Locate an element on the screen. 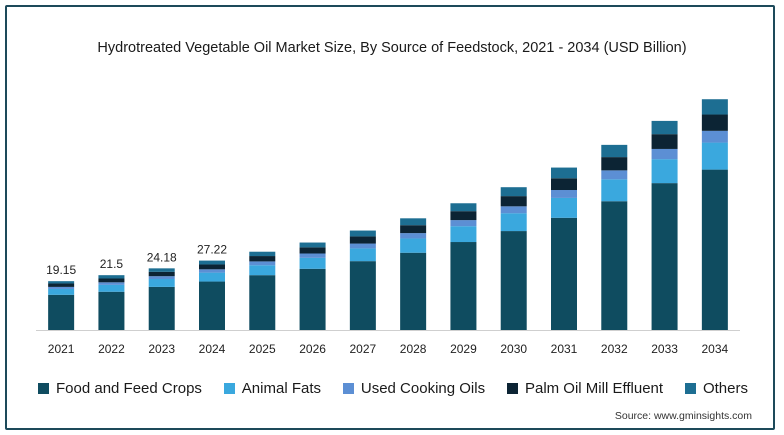 This screenshot has width=784, height=435. bar-segment-palm-oil-mill-effluent-2034 is located at coordinates (714, 122).